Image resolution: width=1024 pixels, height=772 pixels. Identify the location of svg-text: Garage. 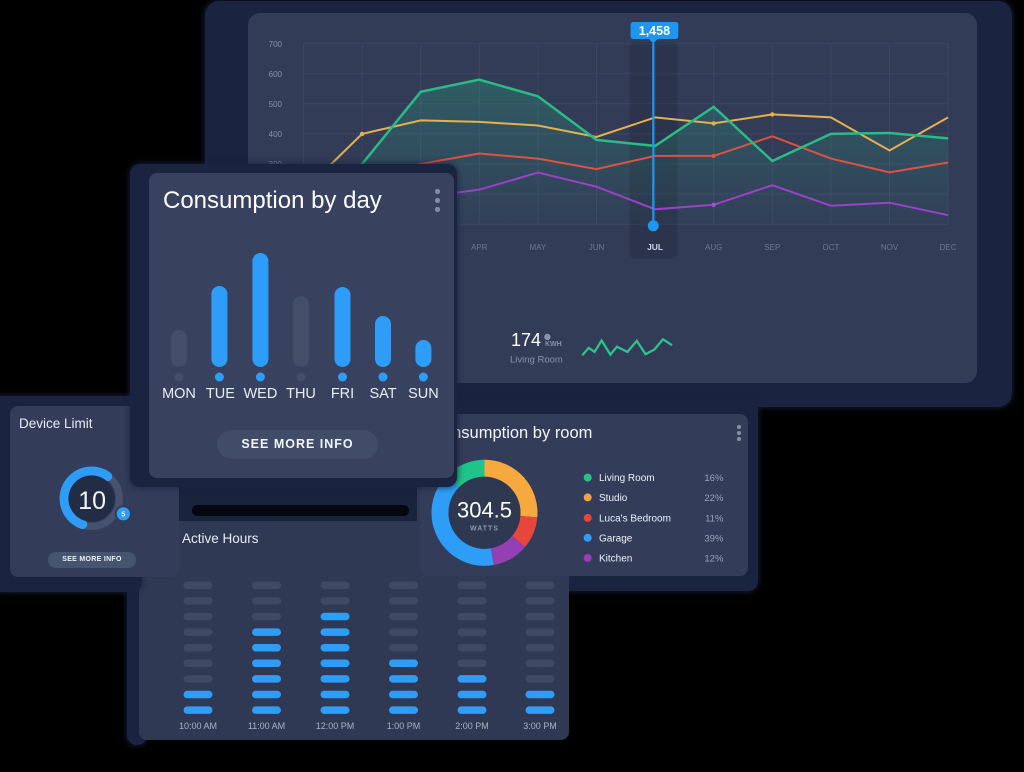
(616, 538).